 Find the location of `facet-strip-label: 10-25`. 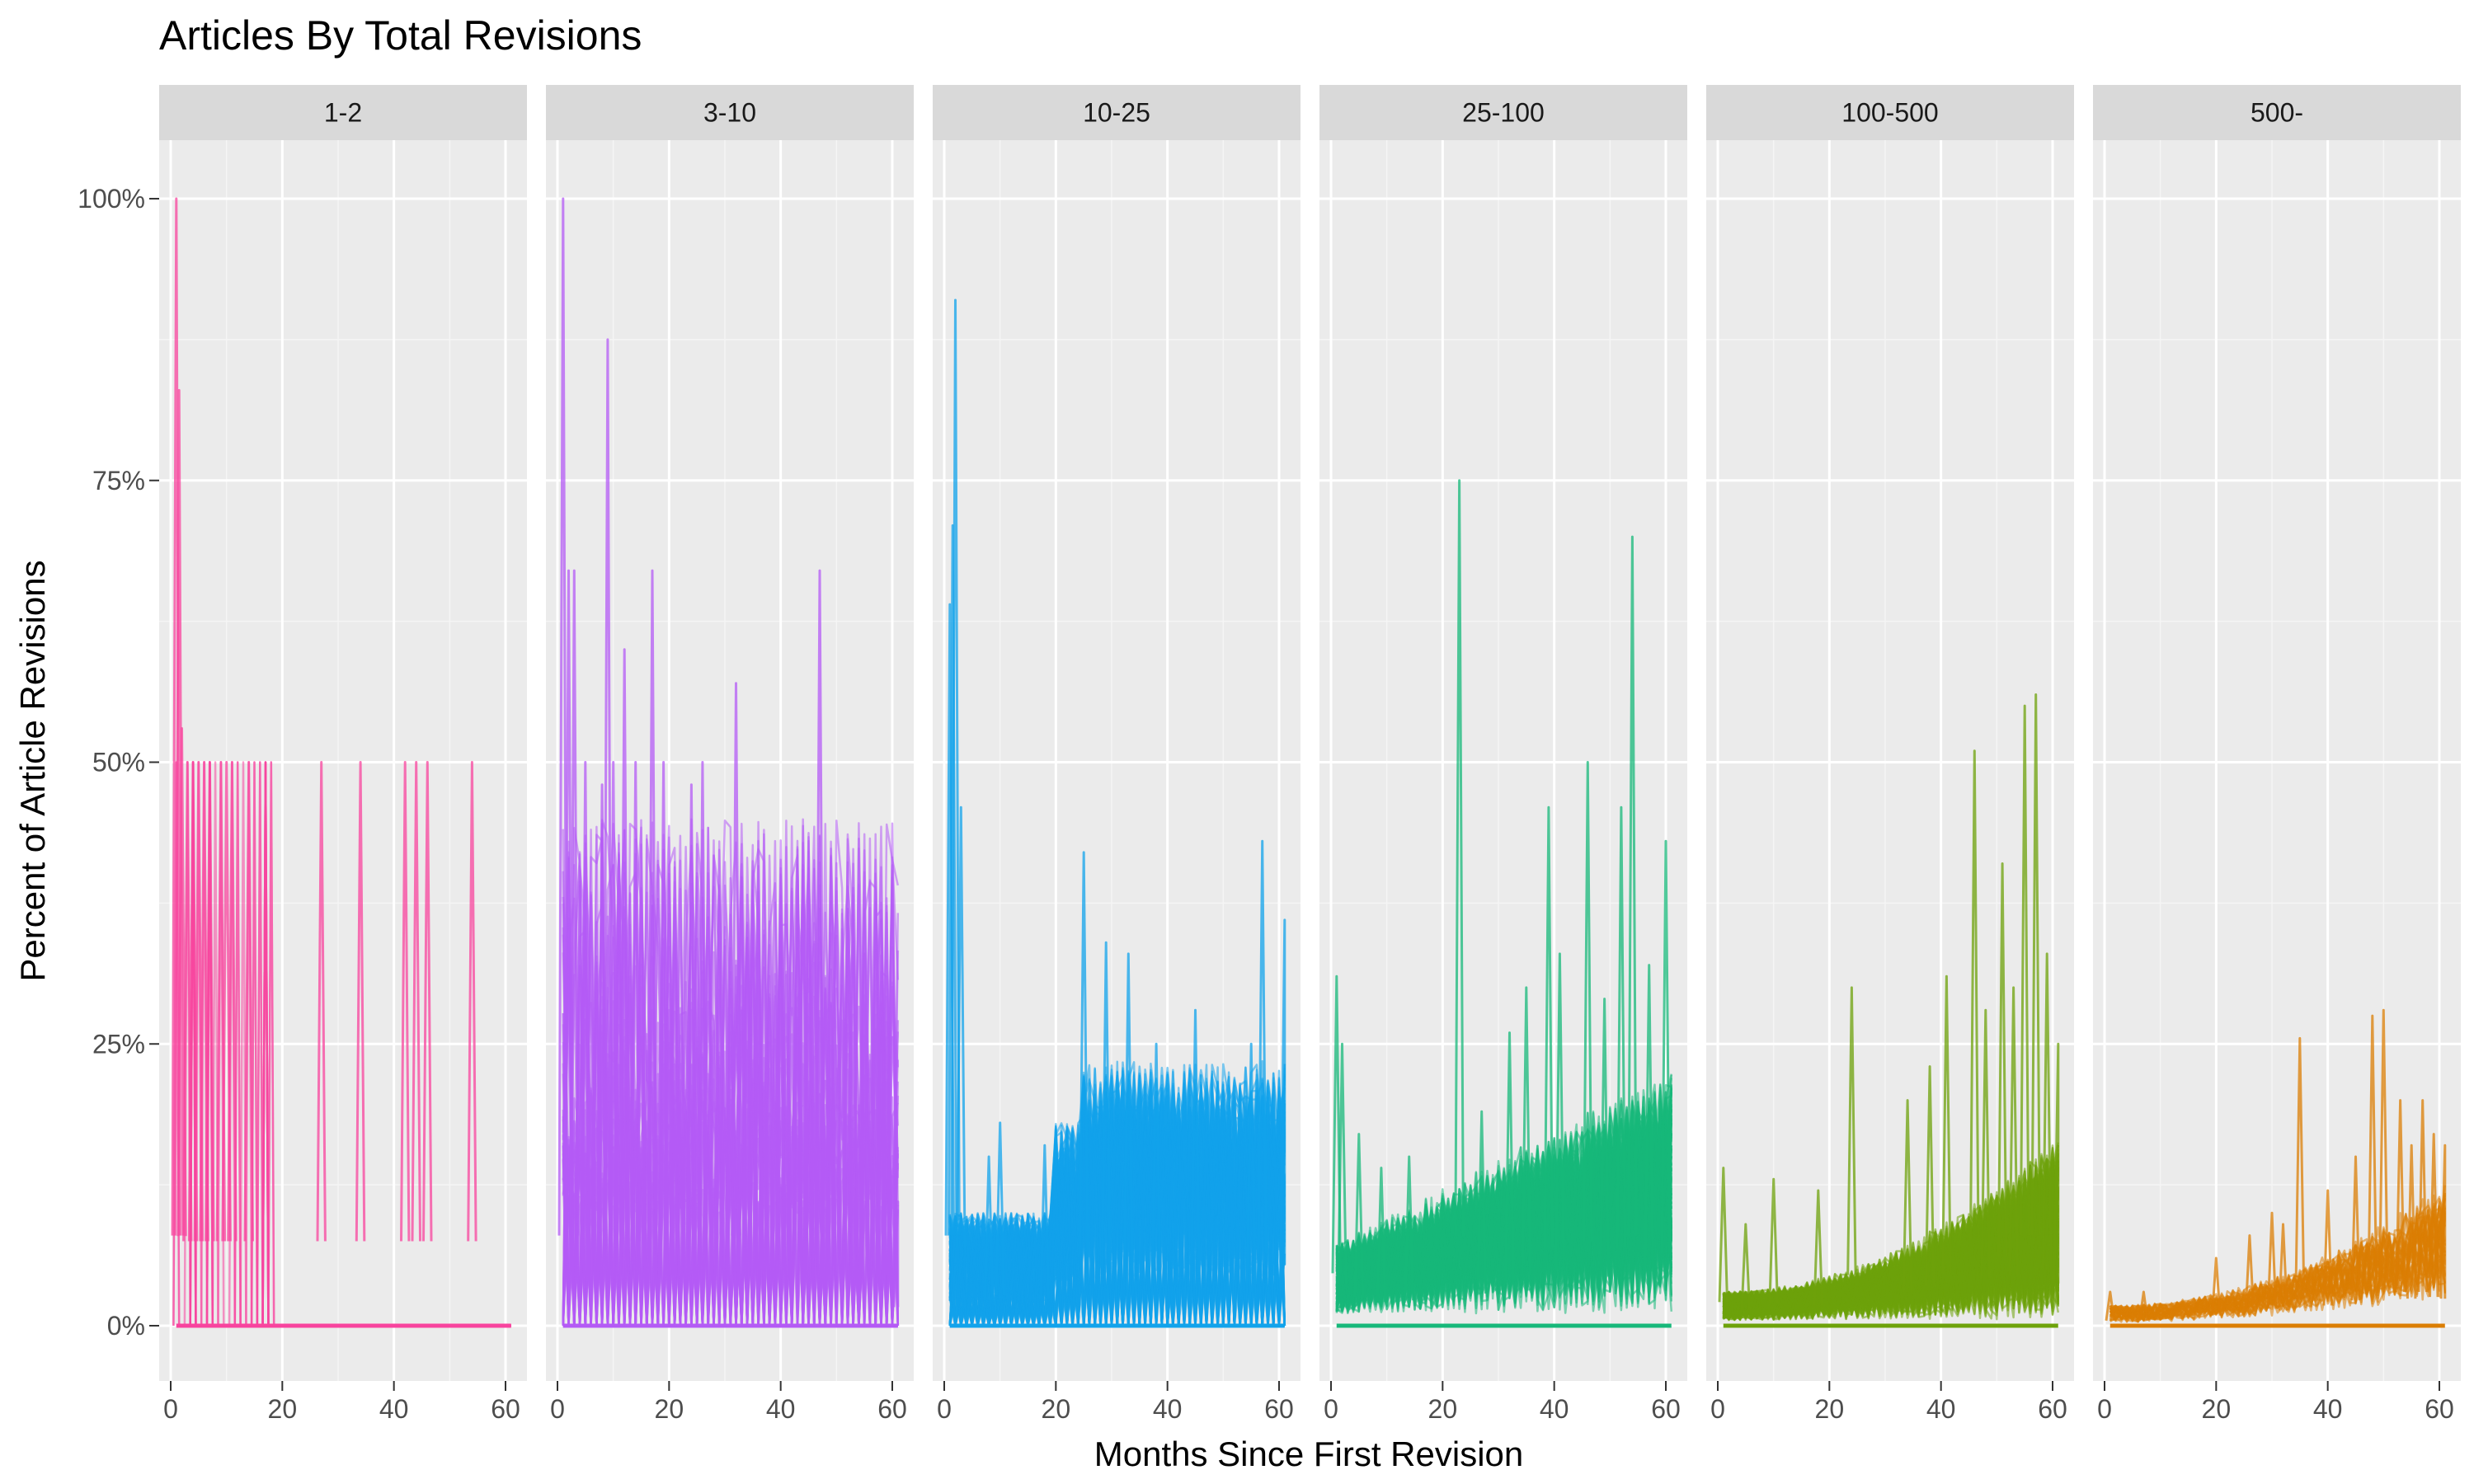

facet-strip-label: 10-25 is located at coordinates (1116, 113).